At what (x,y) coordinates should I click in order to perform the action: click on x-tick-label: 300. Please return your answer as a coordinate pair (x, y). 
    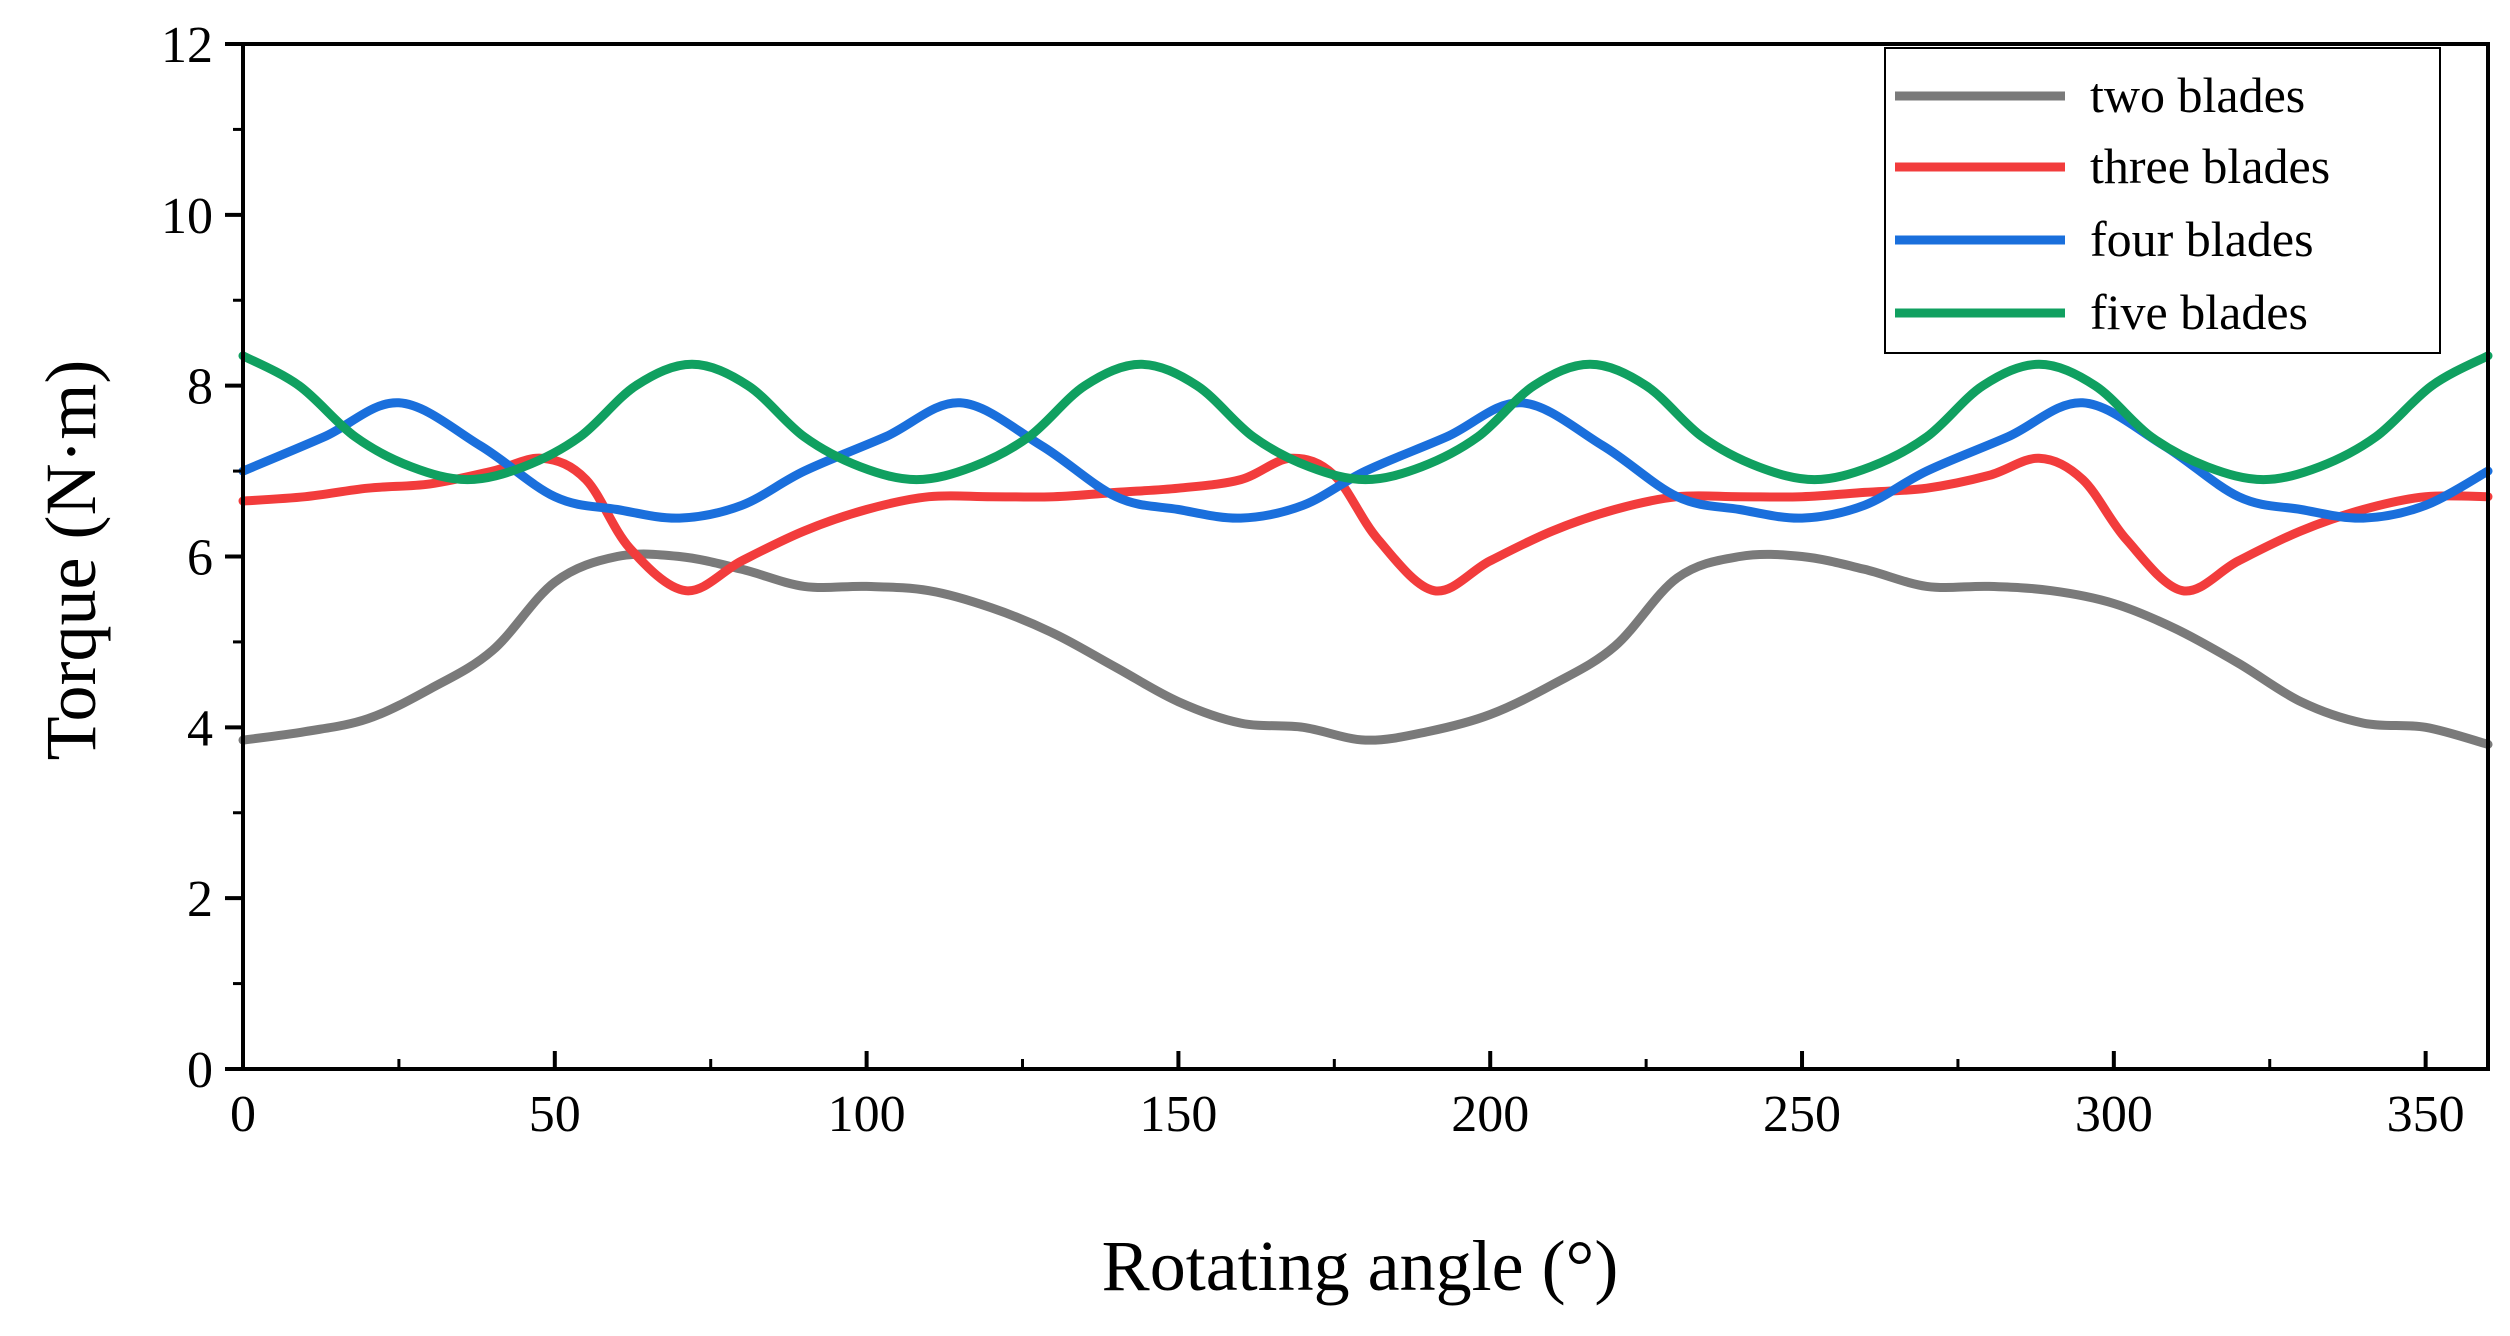
    Looking at the image, I should click on (2114, 1114).